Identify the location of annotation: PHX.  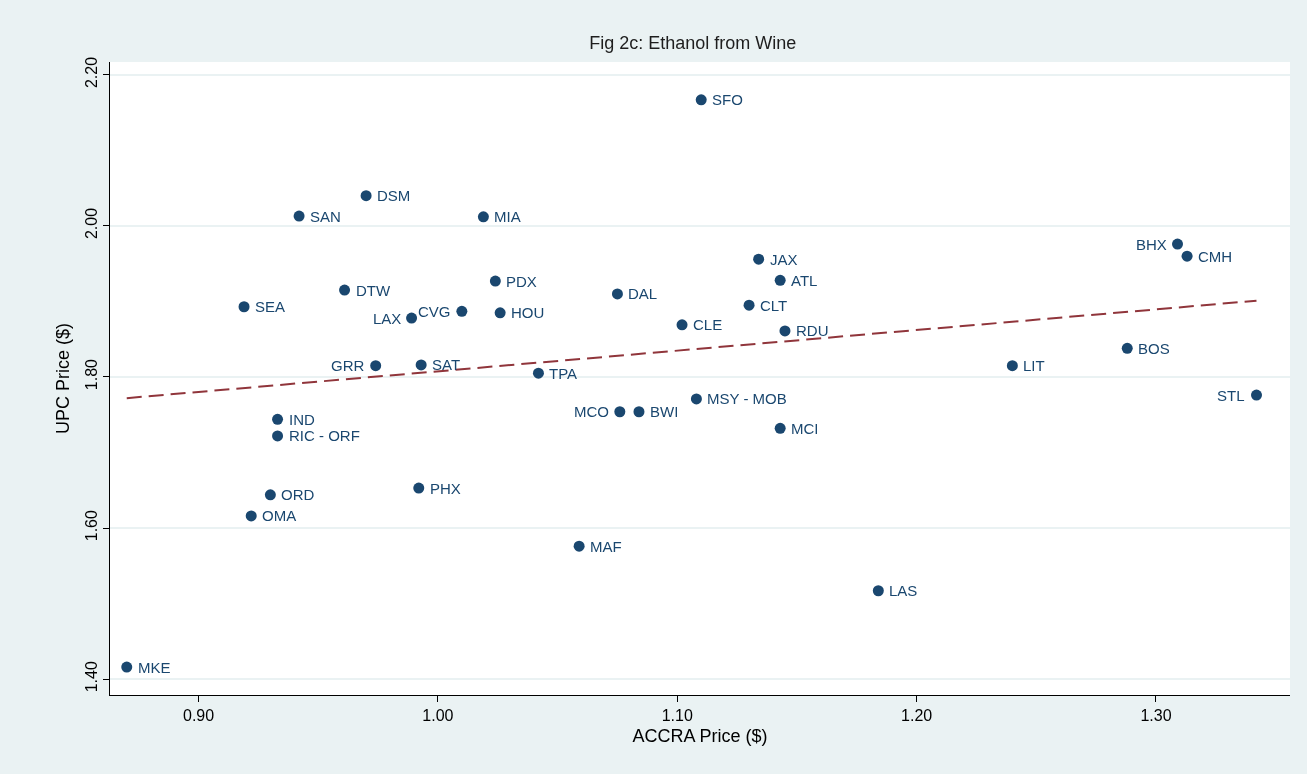
(445, 488).